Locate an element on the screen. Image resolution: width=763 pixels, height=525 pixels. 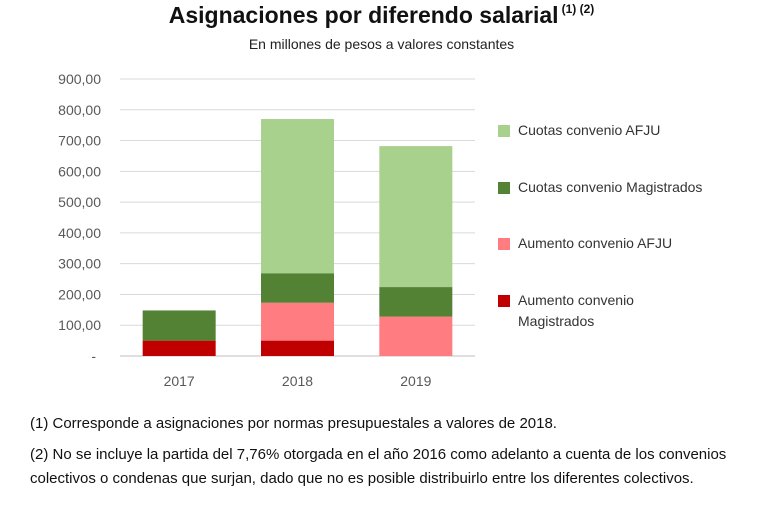
legend-item-aumento-magistrados: Aumento convenio Magistrados is located at coordinates (573, 312).